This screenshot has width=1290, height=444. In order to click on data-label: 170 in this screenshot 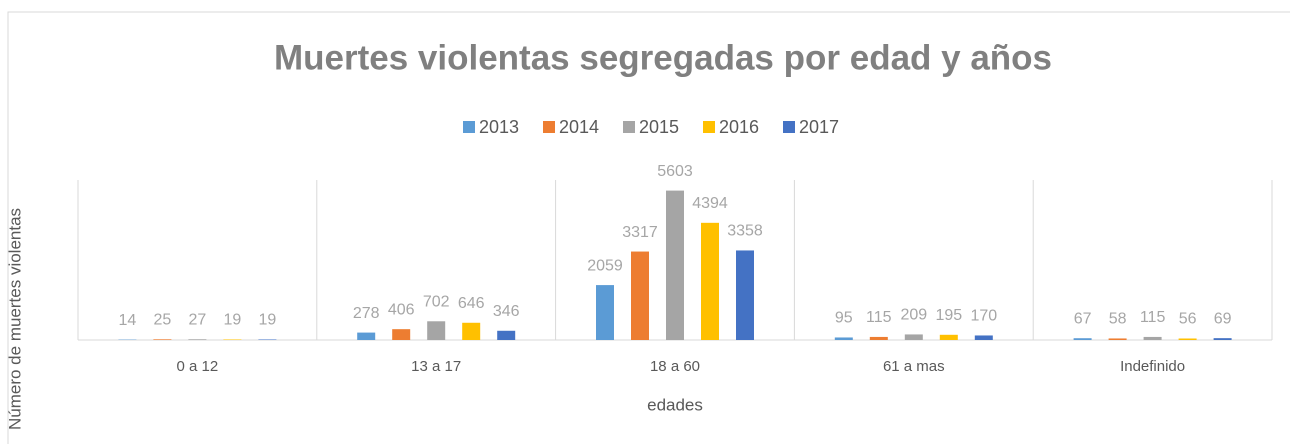, I will do `click(983, 316)`.